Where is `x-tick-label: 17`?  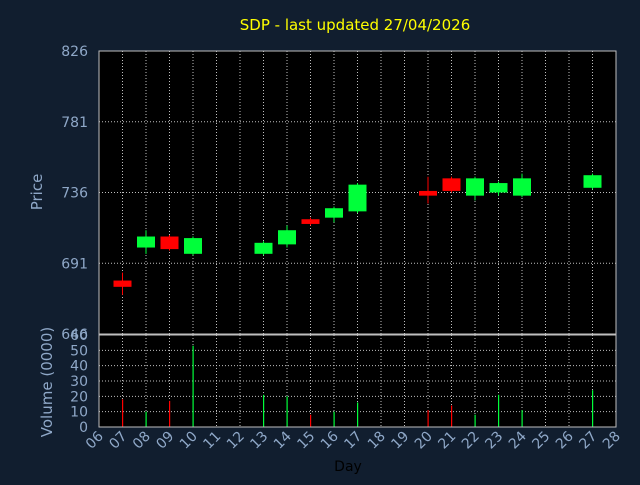
x-tick-label: 17 is located at coordinates (353, 441).